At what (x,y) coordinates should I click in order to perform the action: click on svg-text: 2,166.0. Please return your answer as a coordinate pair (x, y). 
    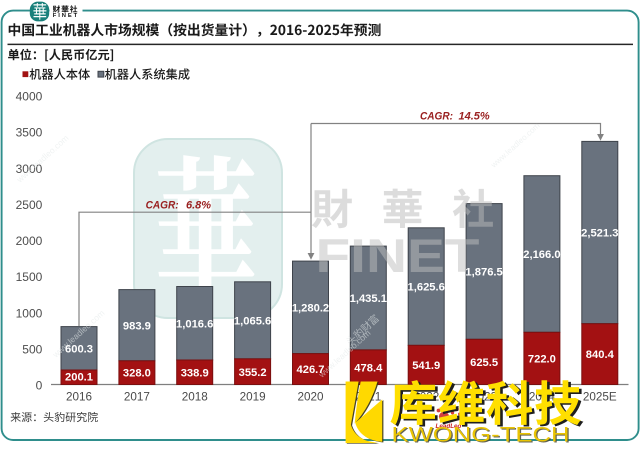
    Looking at the image, I should click on (541, 255).